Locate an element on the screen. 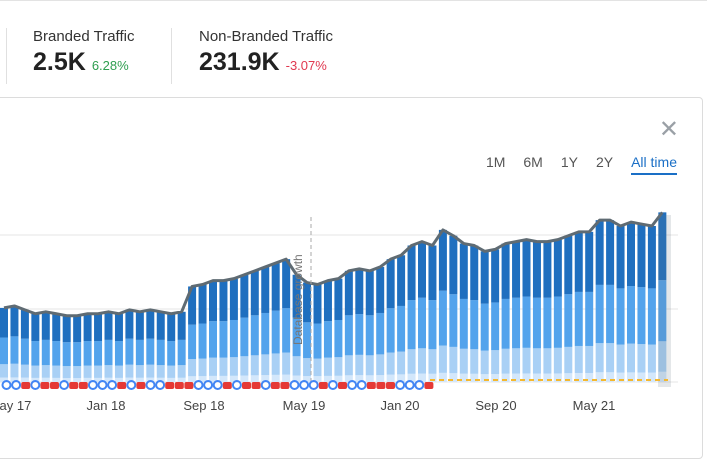 The height and width of the screenshot is (459, 707). x-tick-label: Sep 18 is located at coordinates (203, 405).